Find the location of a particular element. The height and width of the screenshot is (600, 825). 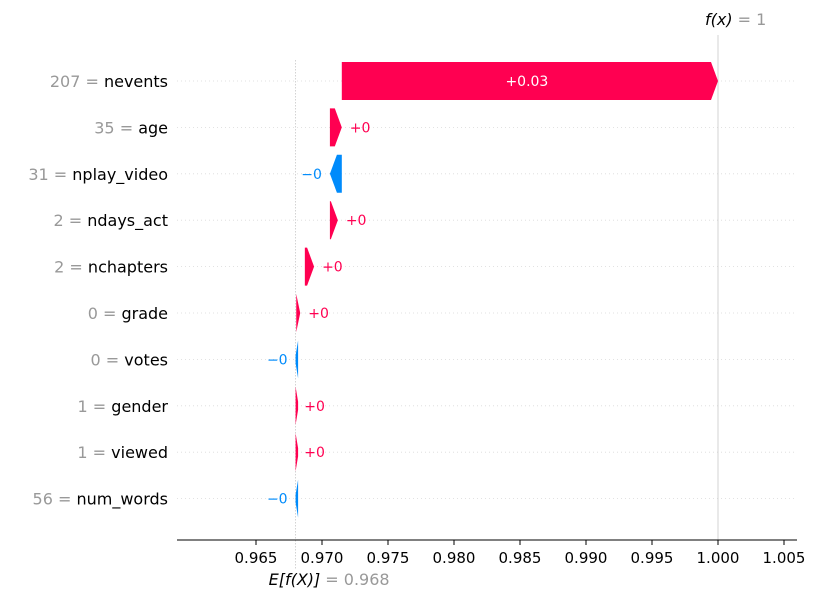

feature-label: 0 = grade is located at coordinates (128, 313).